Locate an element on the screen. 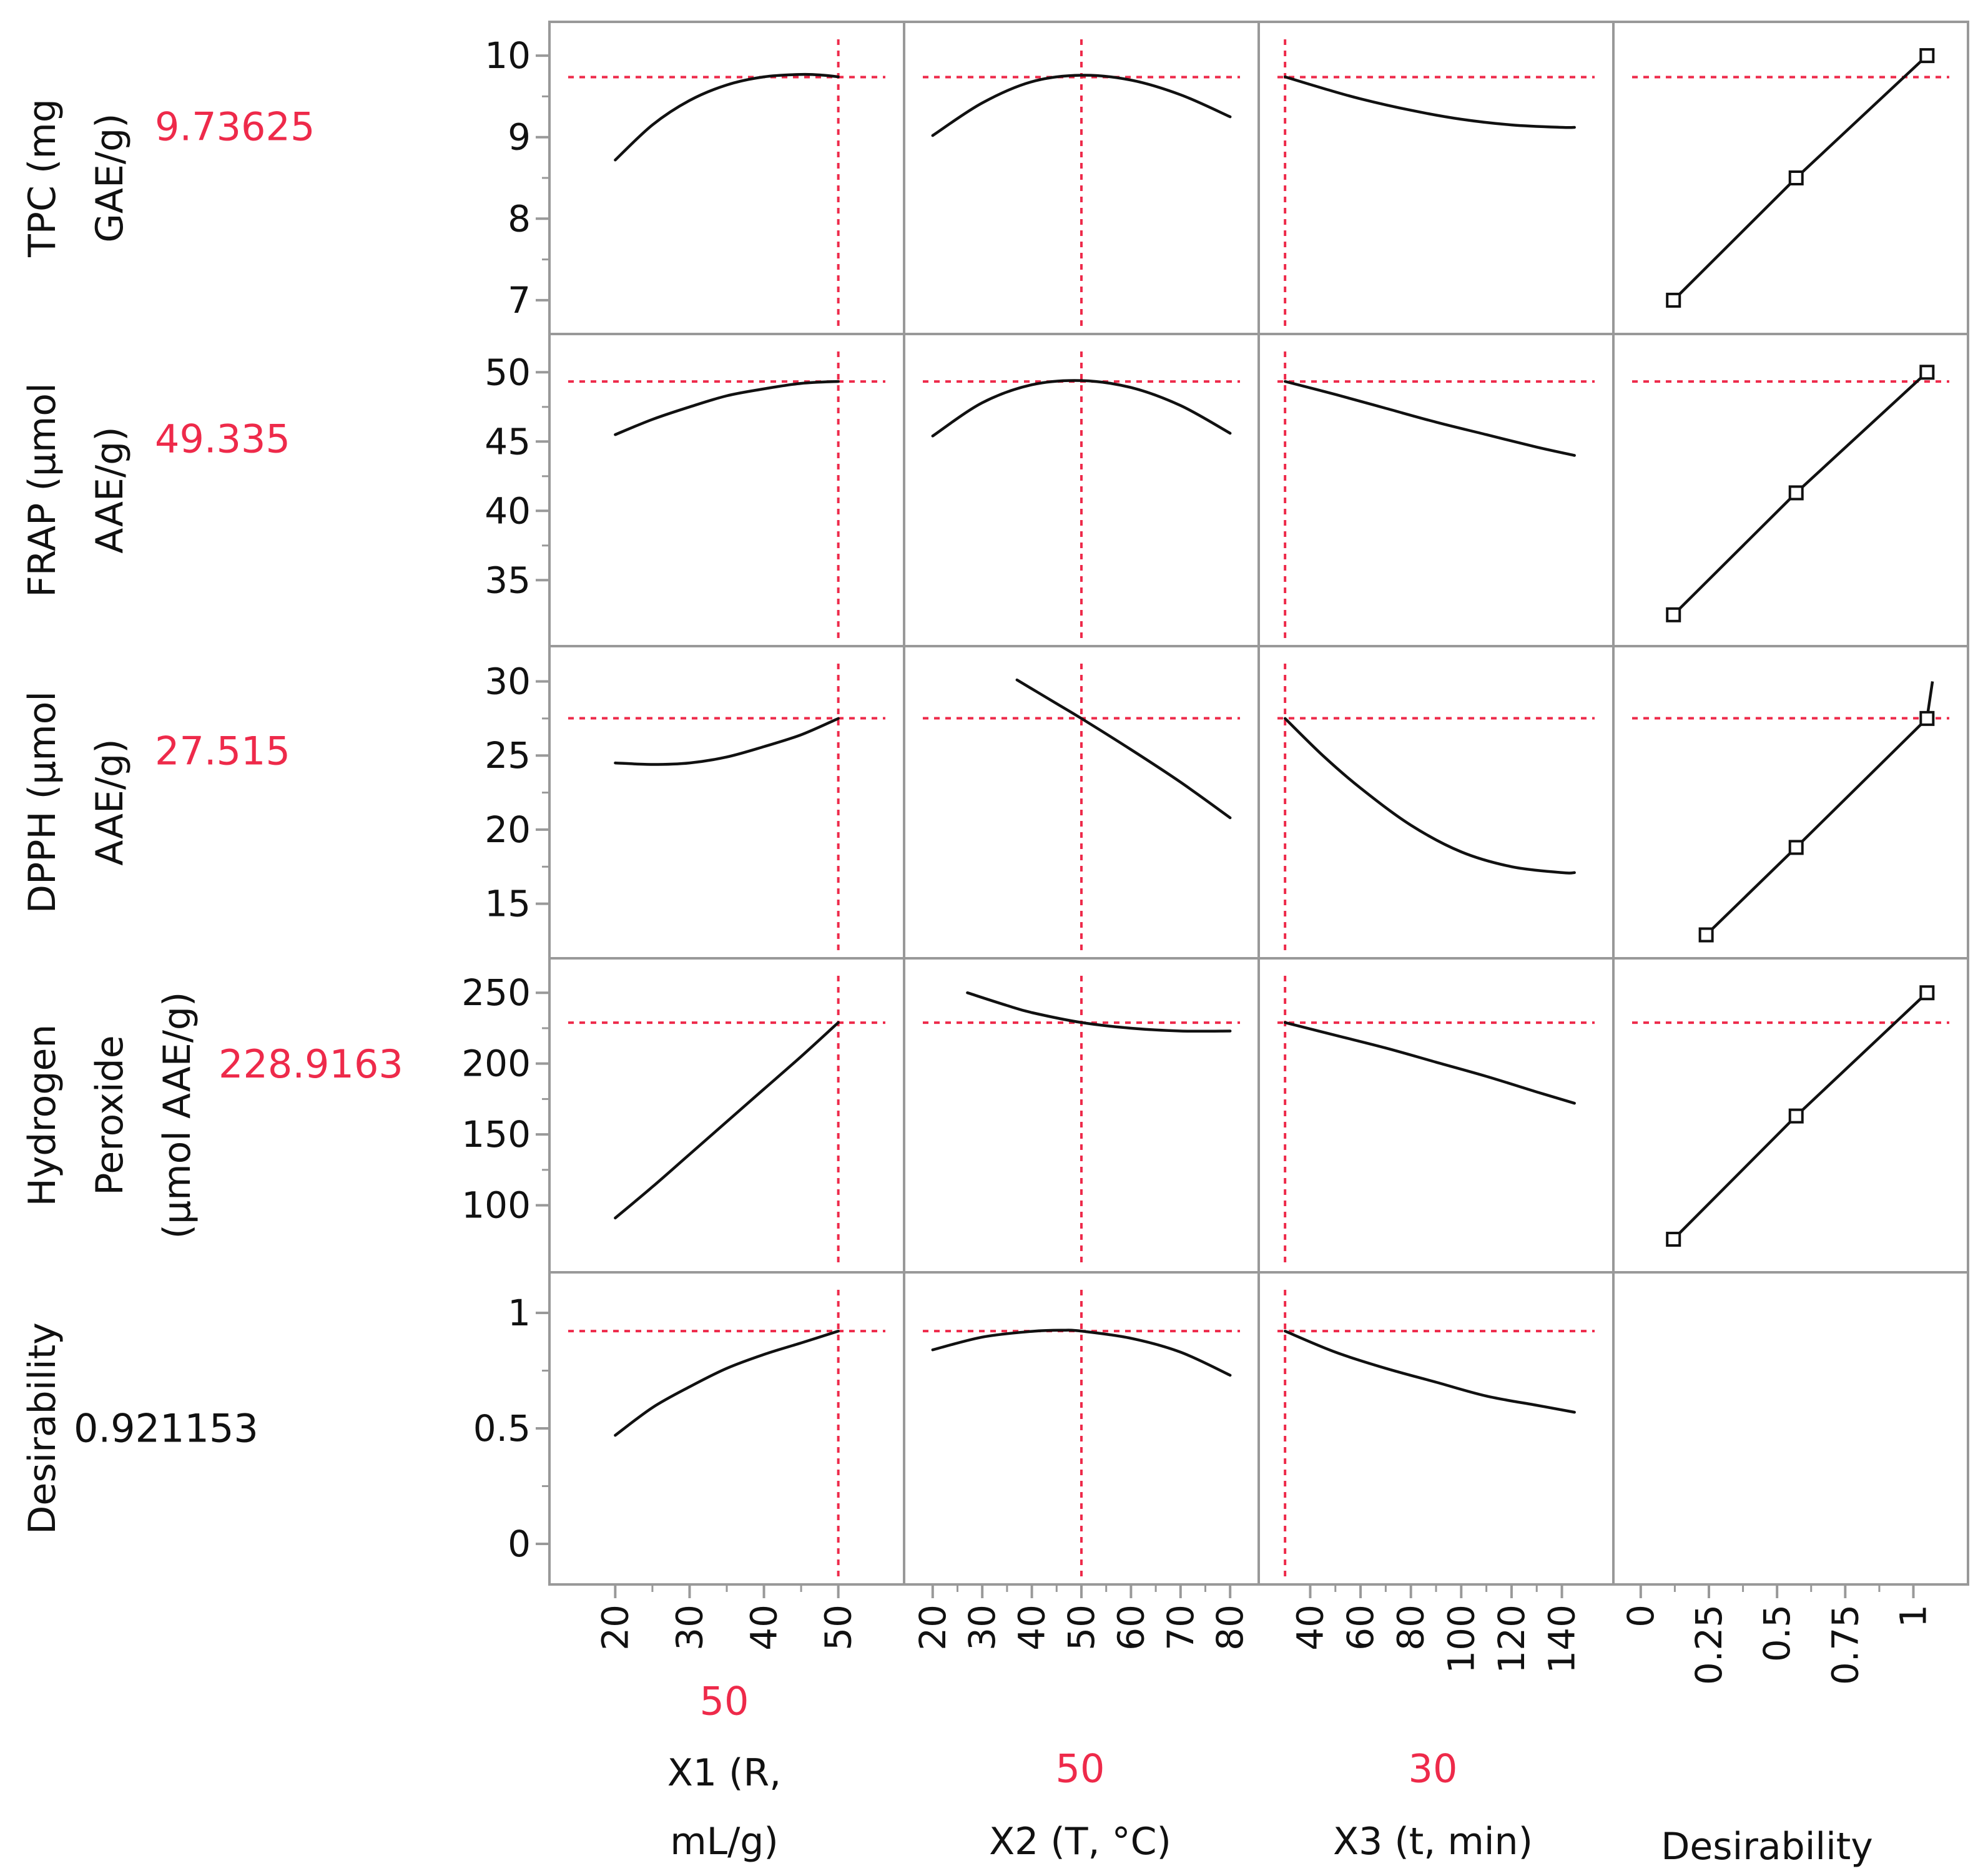  response-name: Desirability is located at coordinates (43, 1428).